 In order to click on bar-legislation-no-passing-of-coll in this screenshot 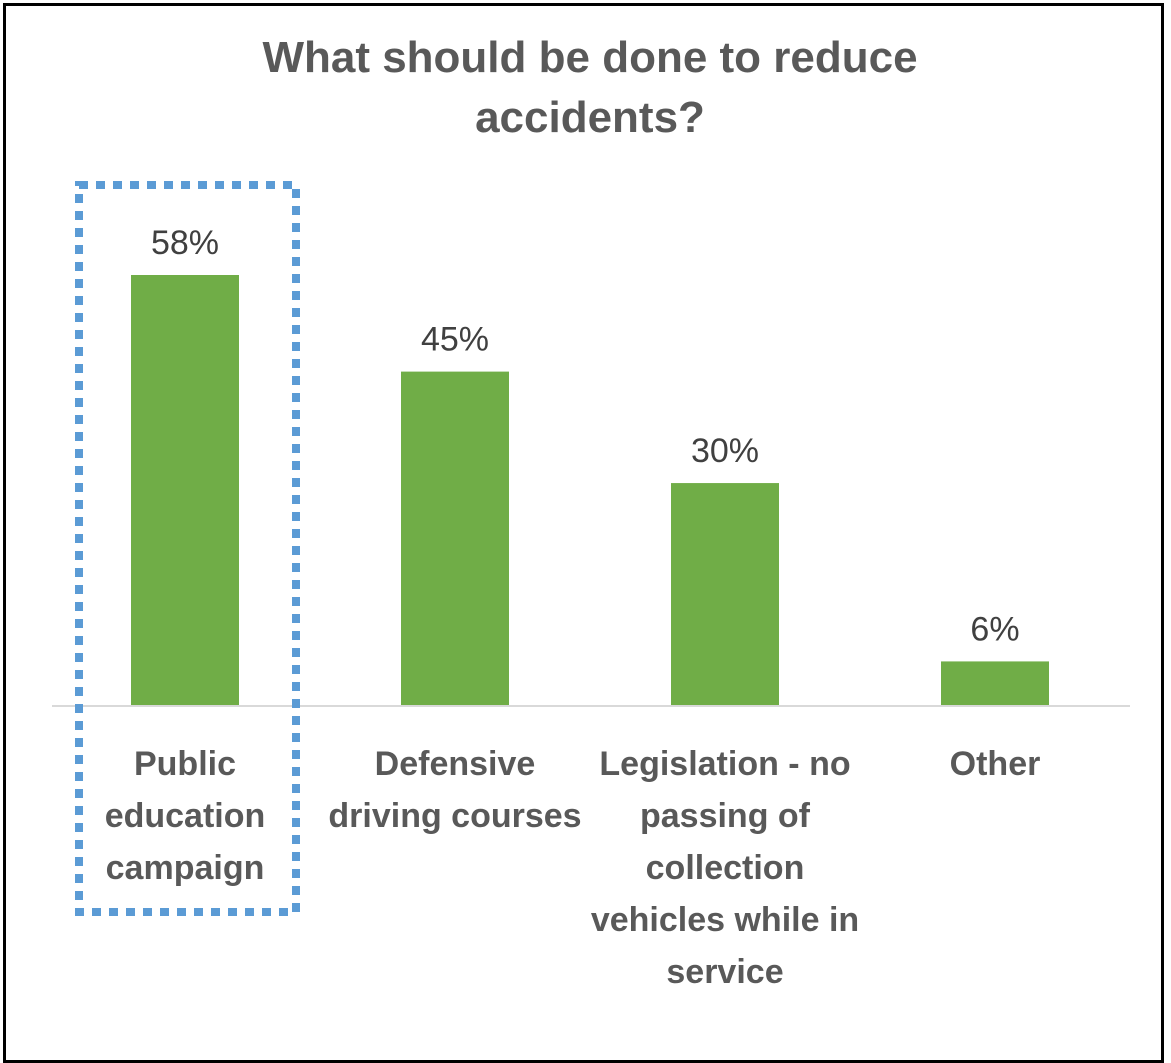, I will do `click(725, 594)`.